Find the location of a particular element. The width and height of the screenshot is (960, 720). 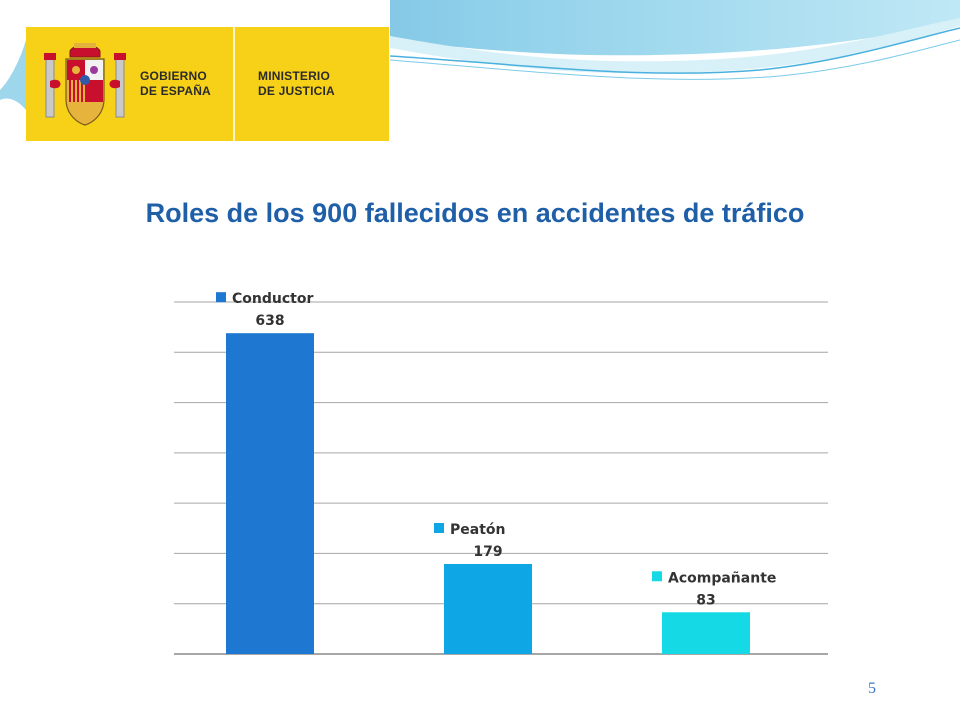

logo-ministry-line-1: MINISTERIO is located at coordinates (294, 76).